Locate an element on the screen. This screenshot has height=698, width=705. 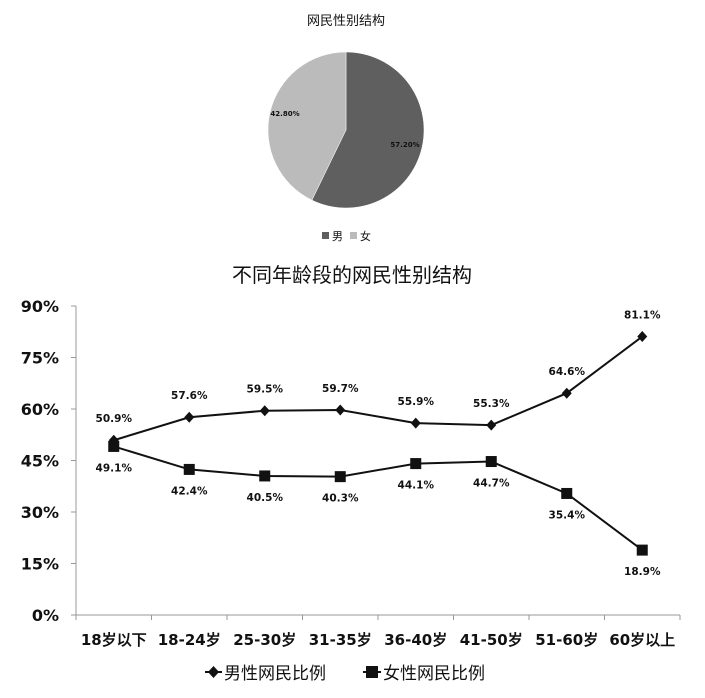
legend-label-female: 女 is located at coordinates (365, 236).